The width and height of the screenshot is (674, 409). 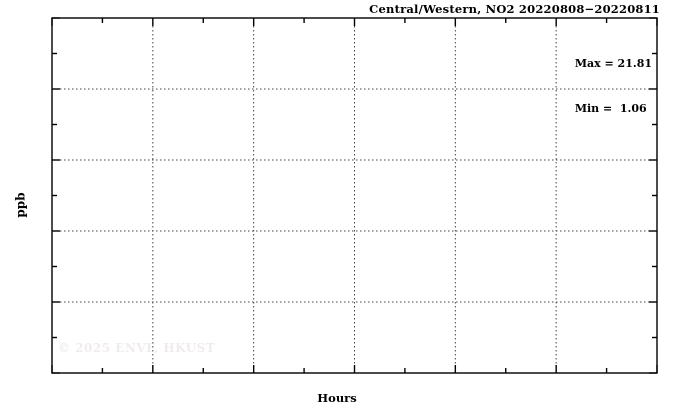 I want to click on min-value-label: Min = 1.06, so click(x=610, y=108).